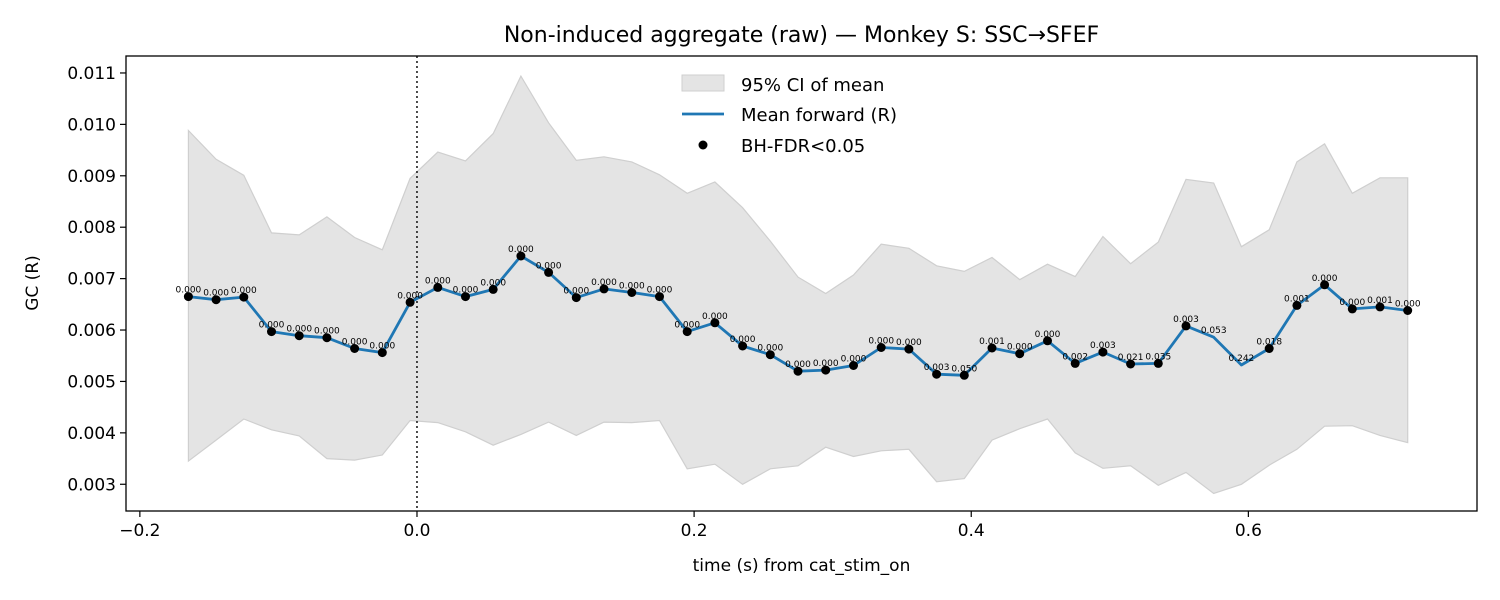 Image resolution: width=1500 pixels, height=600 pixels. Describe the element at coordinates (91, 74) in the screenshot. I see `y-tick-label: 0.011` at that location.